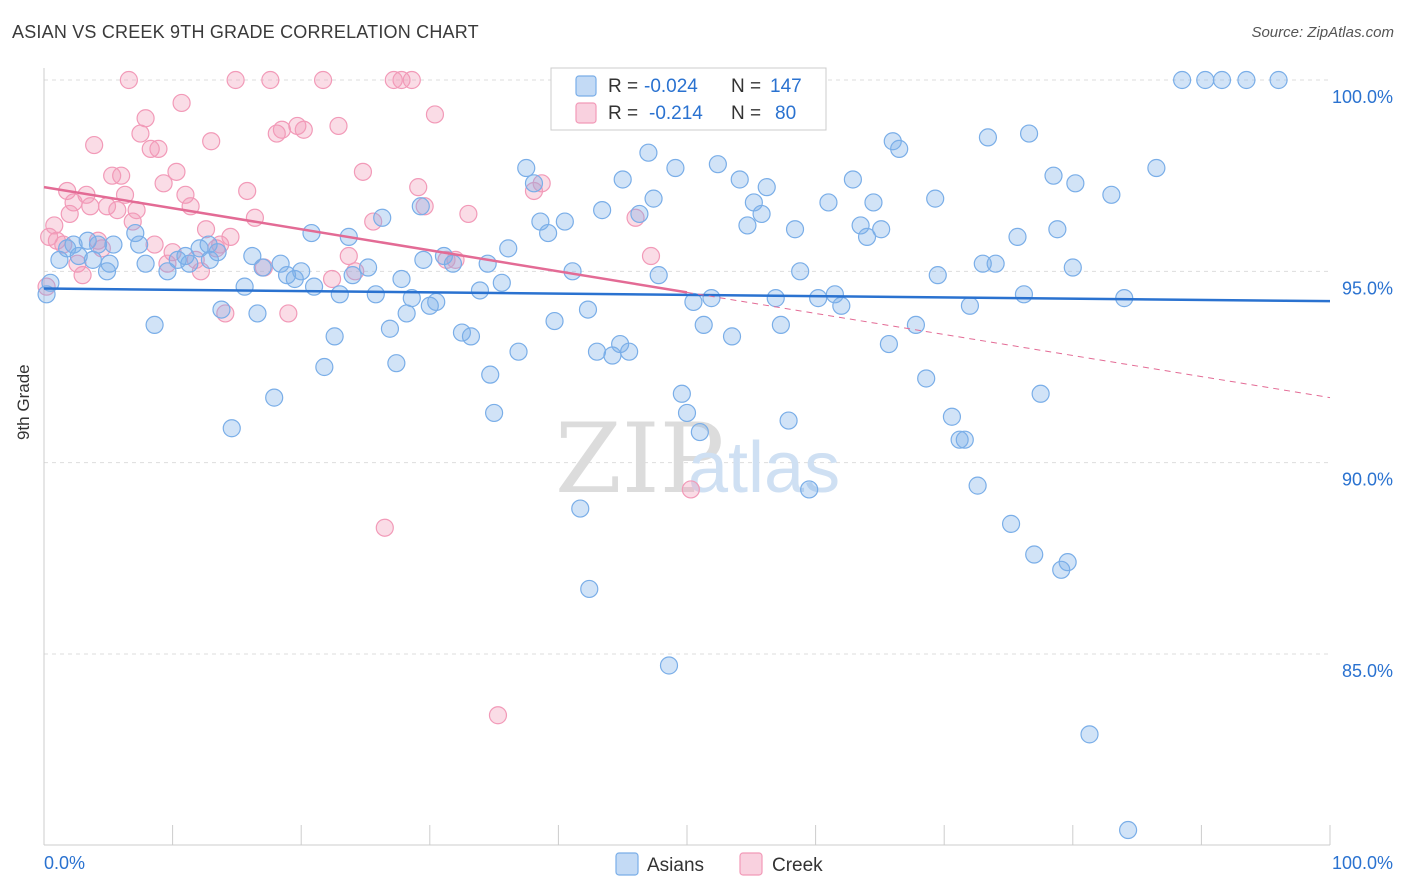 This screenshot has width=1406, height=892. I want to click on legend-asians-n-value: 147, so click(786, 86).